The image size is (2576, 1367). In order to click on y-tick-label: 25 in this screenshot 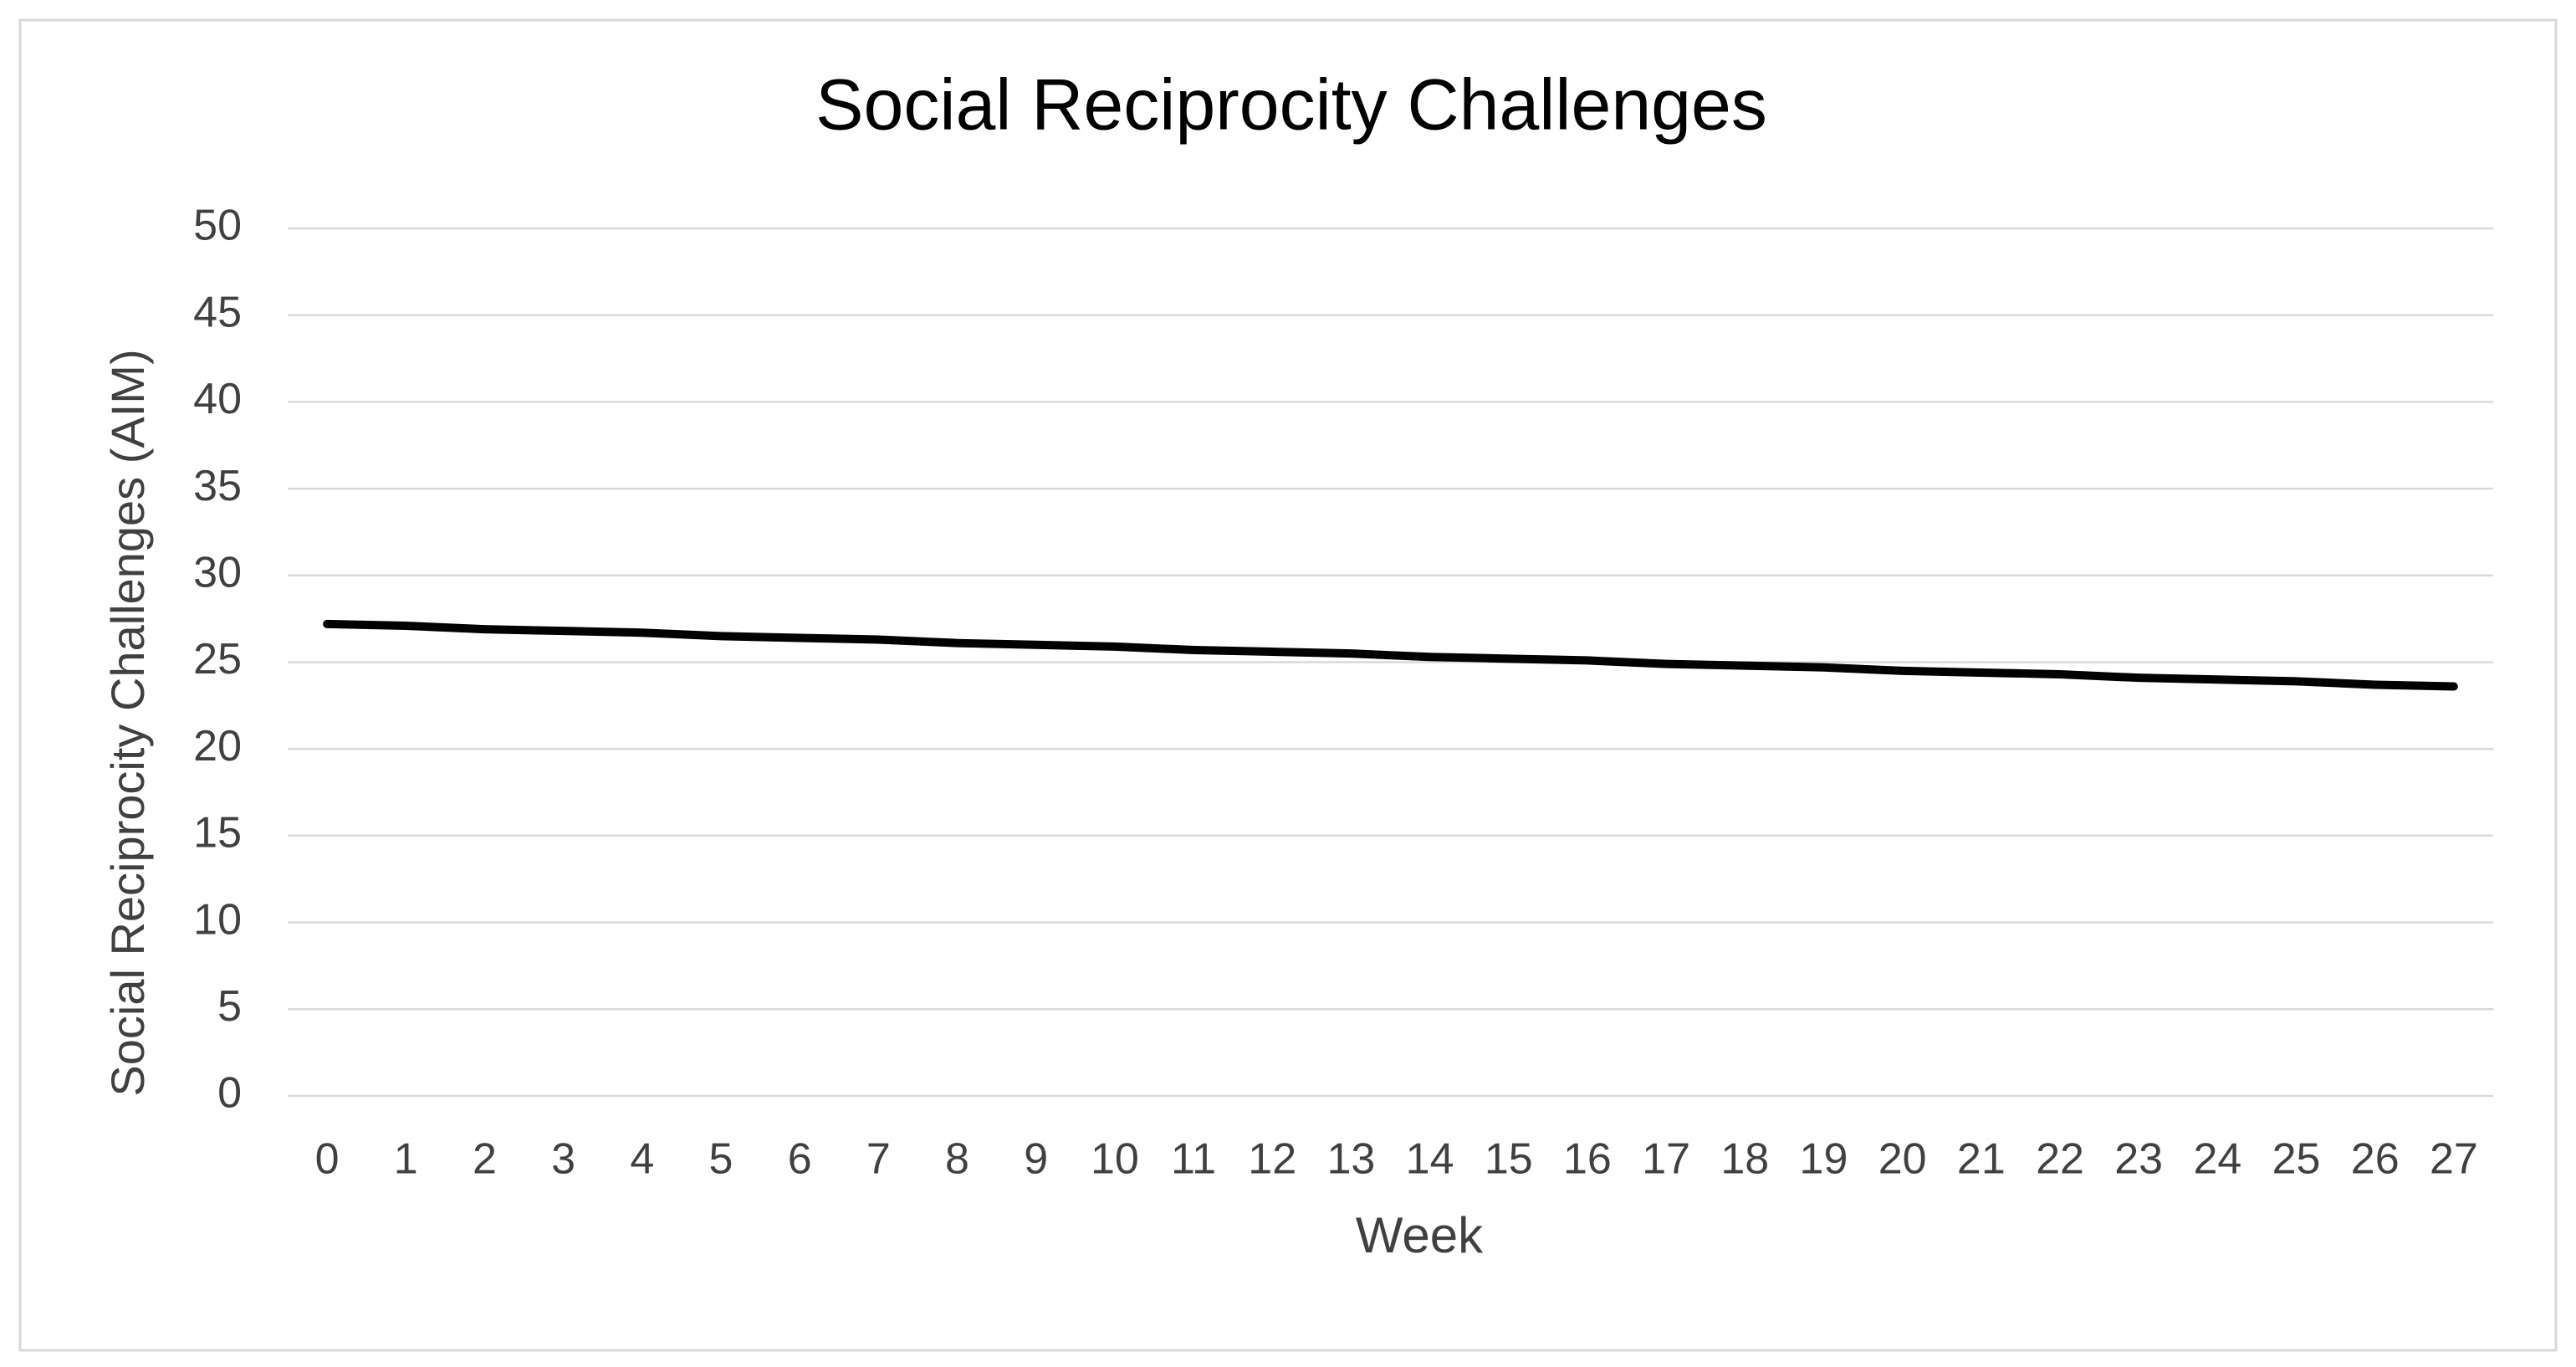, I will do `click(217, 659)`.